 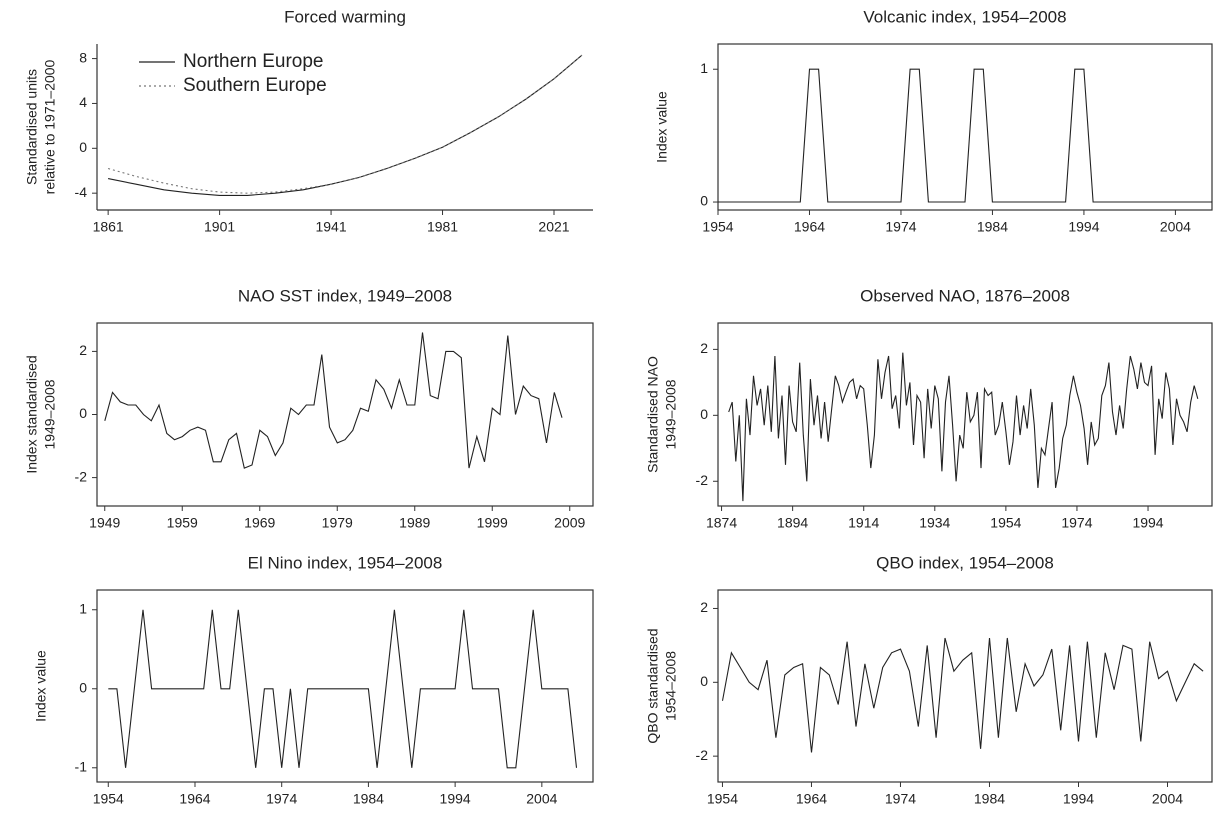 I want to click on y-axis-label: 1954–2008, so click(x=671, y=686).